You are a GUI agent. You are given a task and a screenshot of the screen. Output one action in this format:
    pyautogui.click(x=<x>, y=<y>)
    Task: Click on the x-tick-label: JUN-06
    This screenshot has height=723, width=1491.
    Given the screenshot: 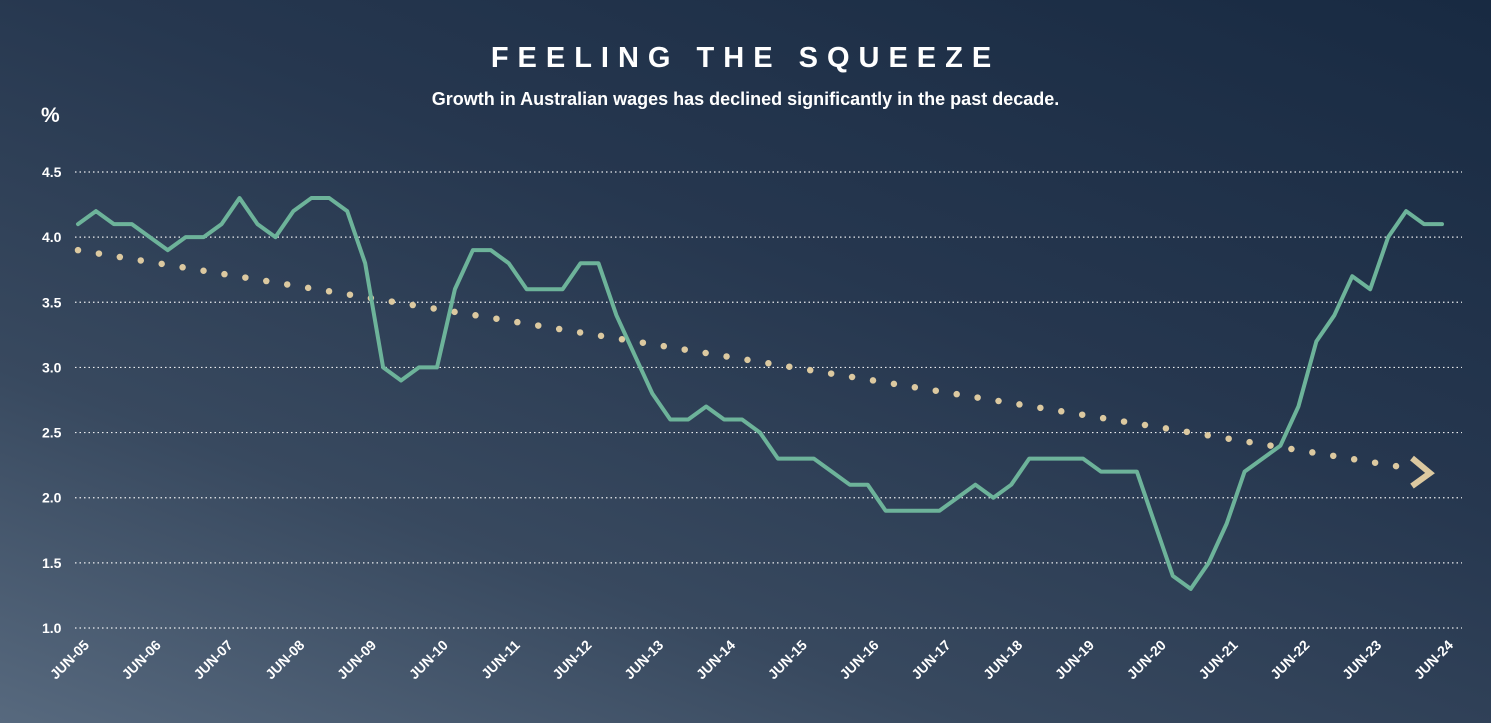 What is the action you would take?
    pyautogui.click(x=141, y=660)
    